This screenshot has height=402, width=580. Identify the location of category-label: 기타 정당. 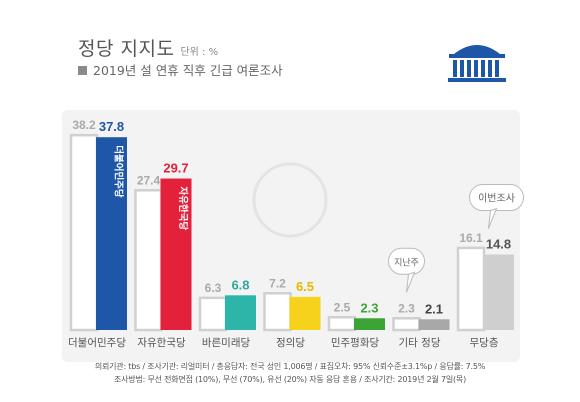
(420, 343).